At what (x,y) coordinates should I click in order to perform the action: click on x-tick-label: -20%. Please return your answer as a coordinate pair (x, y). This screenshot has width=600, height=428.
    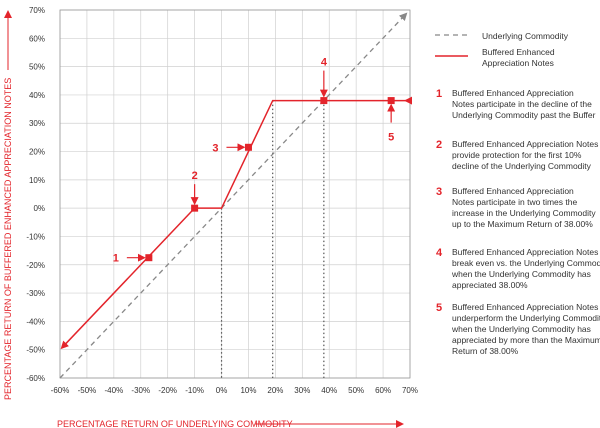
    Looking at the image, I should click on (167, 390).